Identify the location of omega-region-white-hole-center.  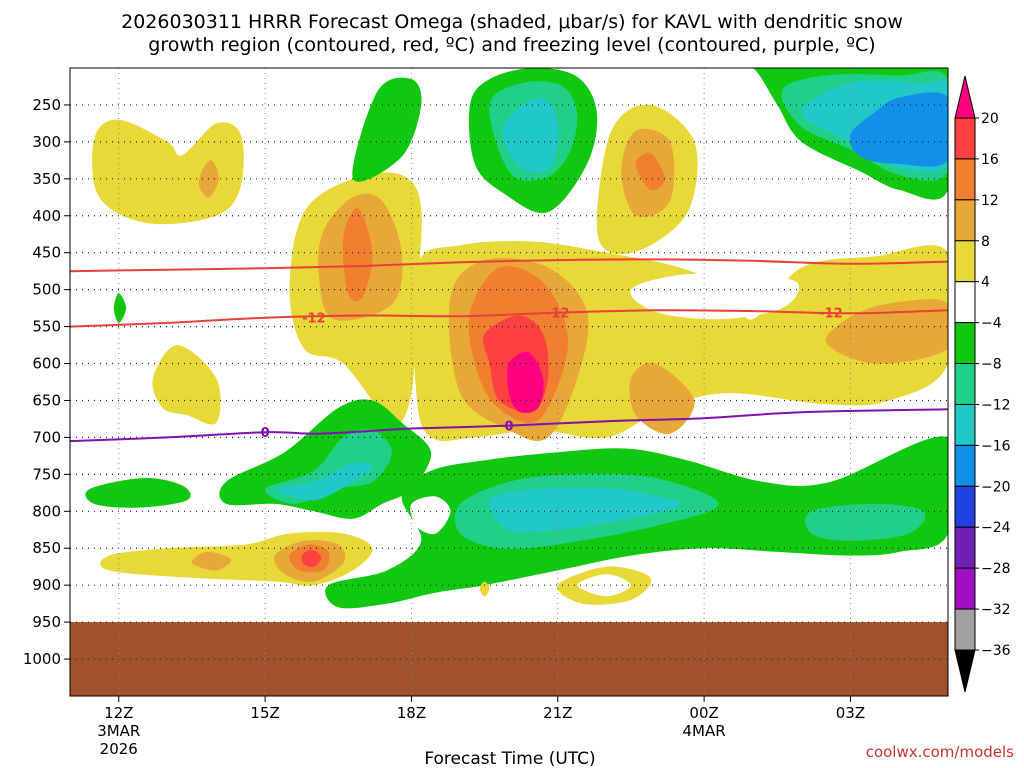
(715, 296).